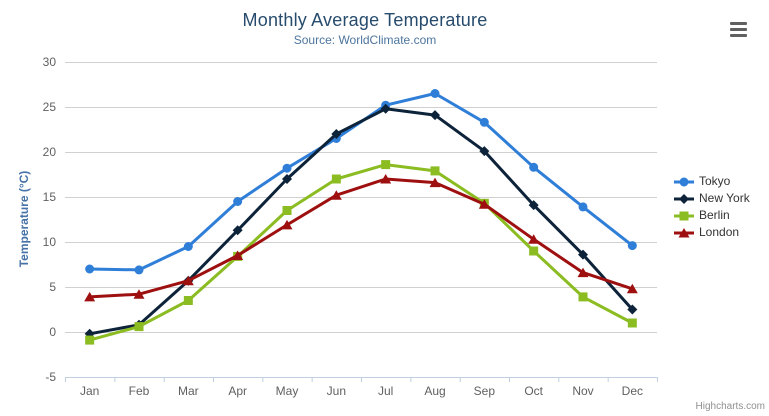  I want to click on legend-label: New York, so click(724, 198).